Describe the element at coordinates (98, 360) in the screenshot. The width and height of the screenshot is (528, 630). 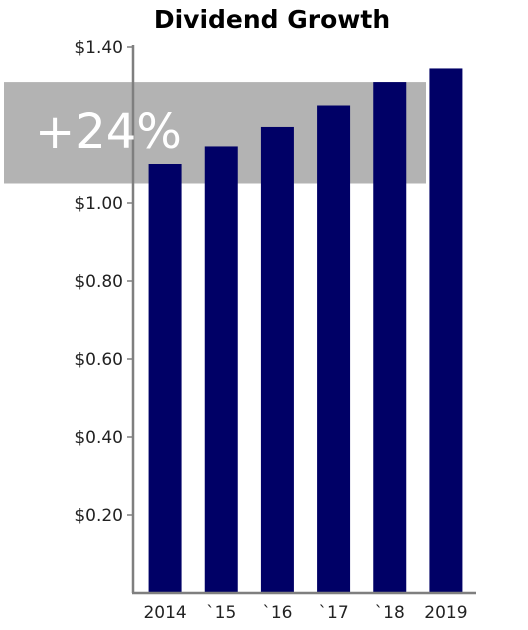
I see `y-tick-label: $0.60` at that location.